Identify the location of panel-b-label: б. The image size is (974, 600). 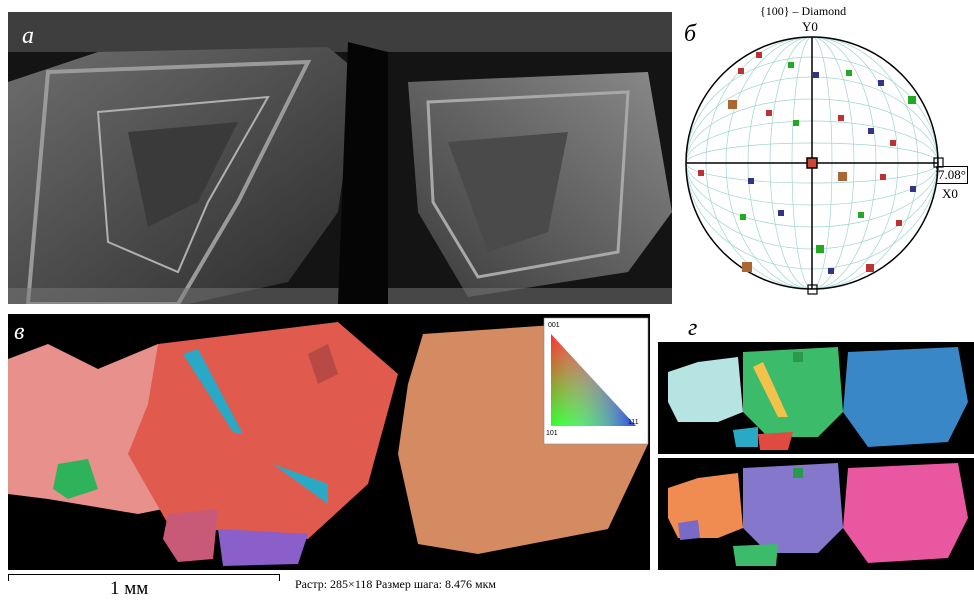
(690, 34).